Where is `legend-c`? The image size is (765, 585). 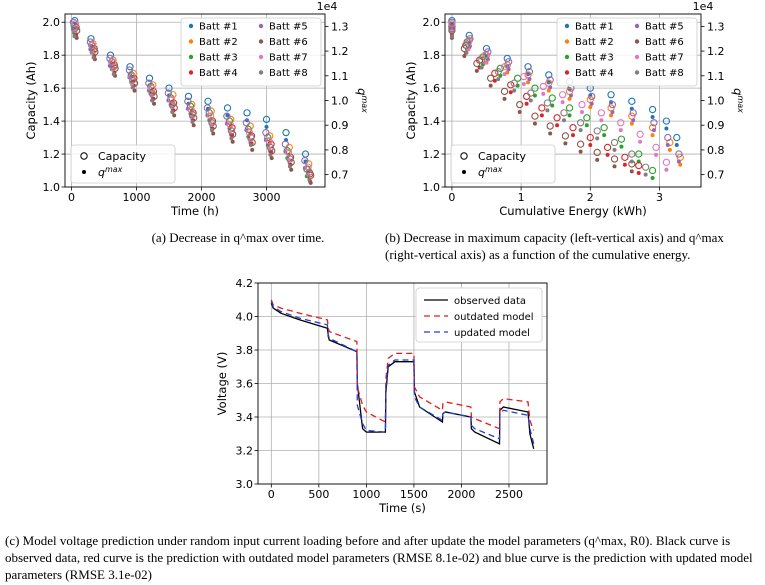
legend-c is located at coordinates (479, 315).